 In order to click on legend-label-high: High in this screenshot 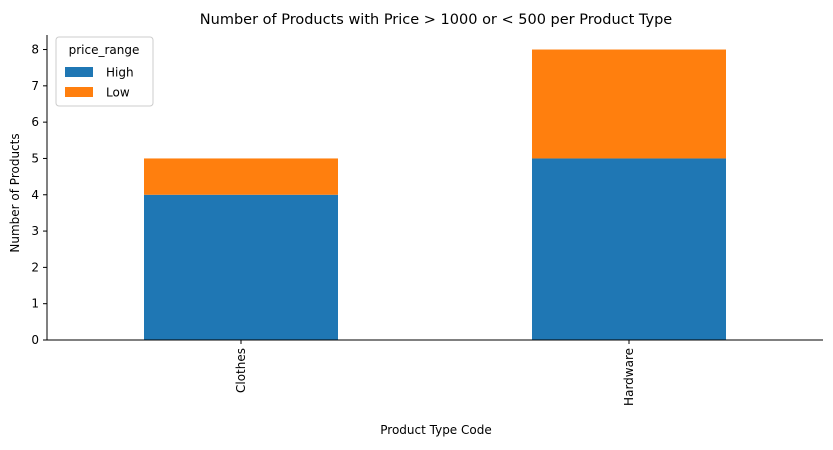, I will do `click(120, 73)`.